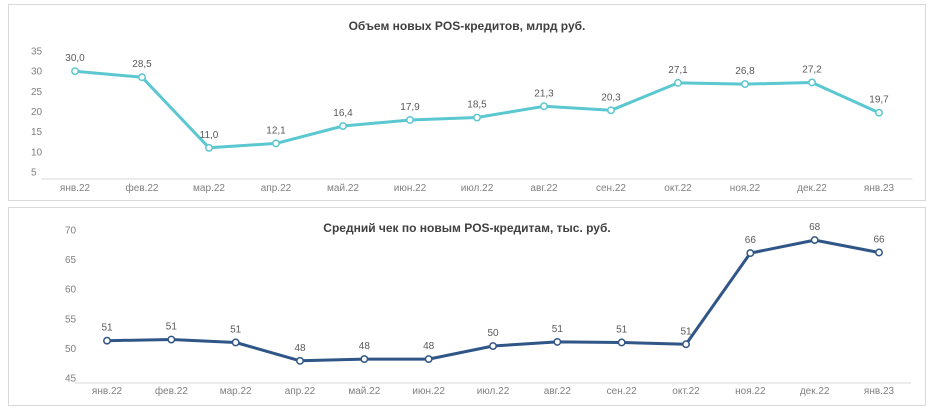  I want to click on data-label: 26,8, so click(745, 71).